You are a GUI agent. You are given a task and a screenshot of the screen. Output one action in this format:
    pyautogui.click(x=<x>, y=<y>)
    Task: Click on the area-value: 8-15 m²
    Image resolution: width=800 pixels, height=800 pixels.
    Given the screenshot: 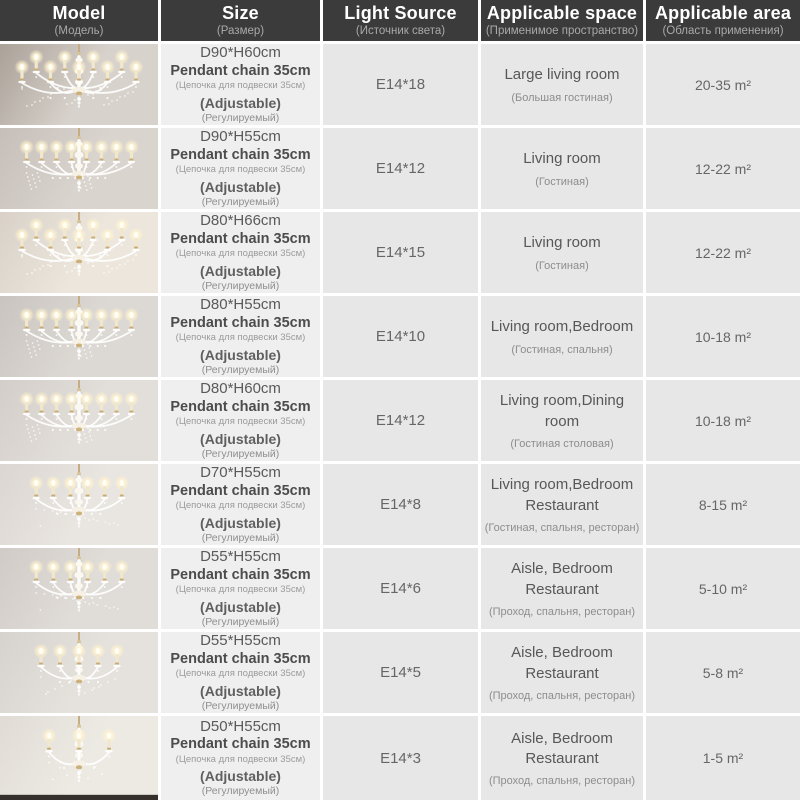 What is the action you would take?
    pyautogui.click(x=723, y=504)
    